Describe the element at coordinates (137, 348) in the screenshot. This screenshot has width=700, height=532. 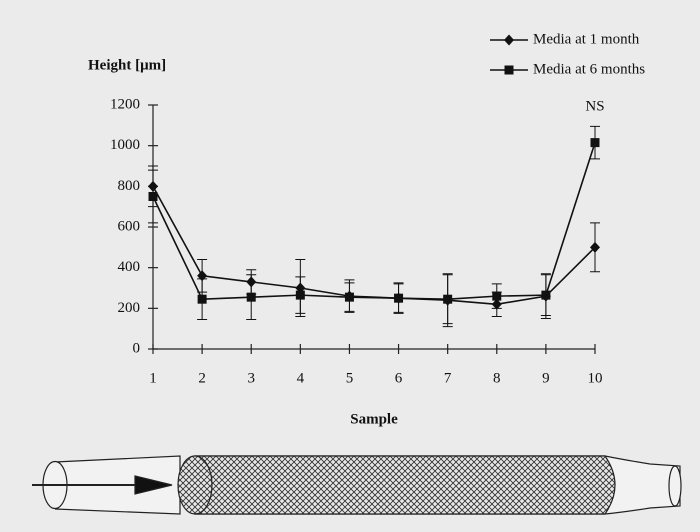
I see `y-tick-label: 0` at that location.